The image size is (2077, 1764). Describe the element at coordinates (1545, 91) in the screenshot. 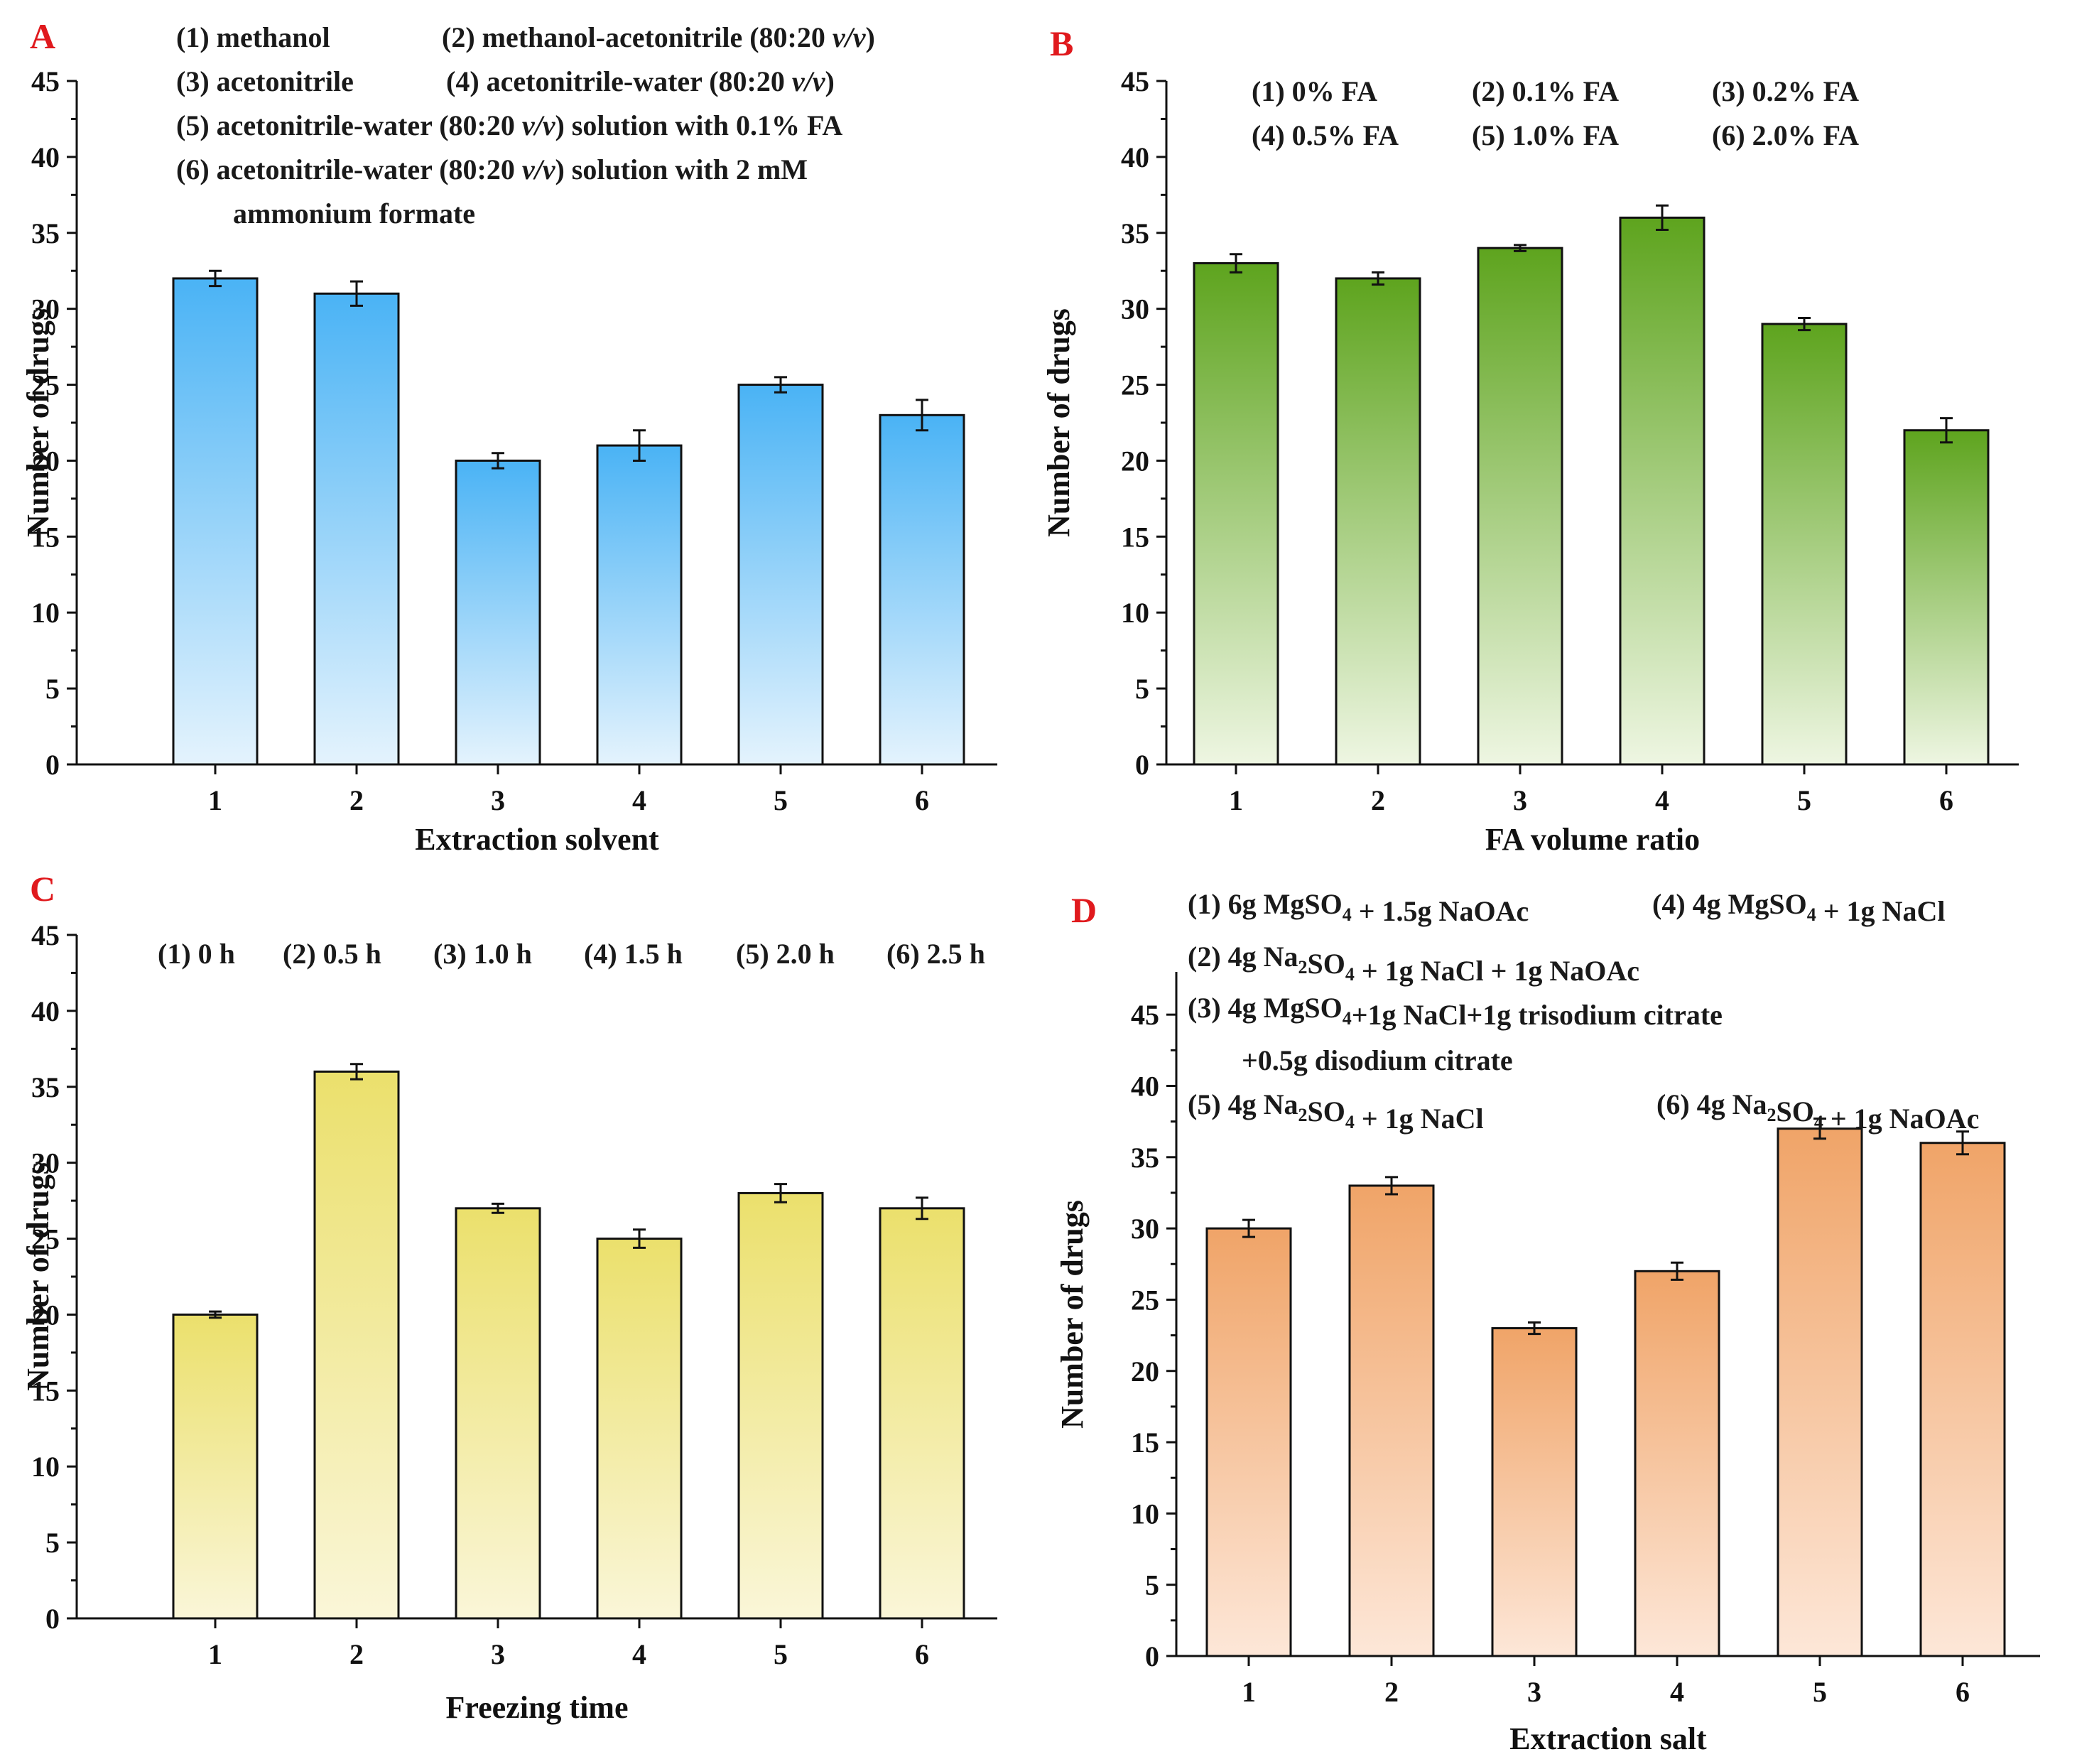

I see `legend-entry: (2) 0.1% FA` at that location.